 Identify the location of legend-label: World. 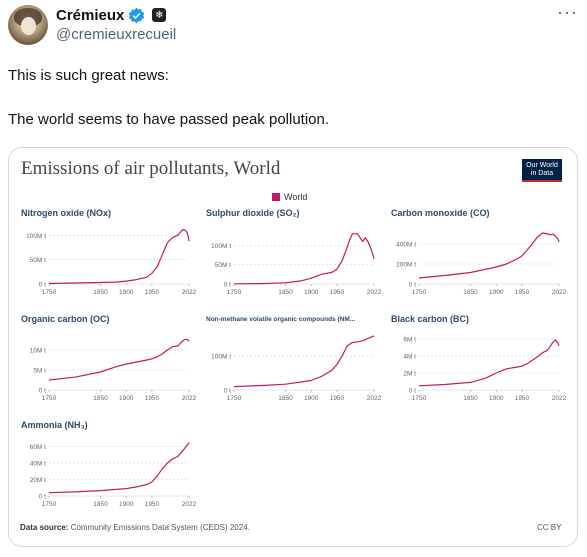
(296, 197).